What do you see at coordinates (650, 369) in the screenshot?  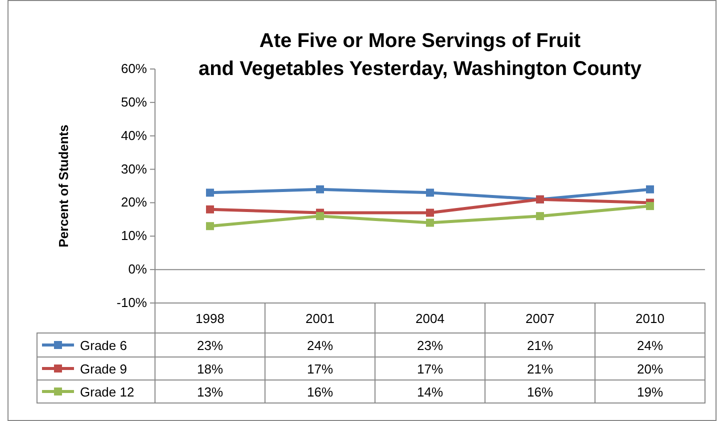 I see `data-label: 20%` at bounding box center [650, 369].